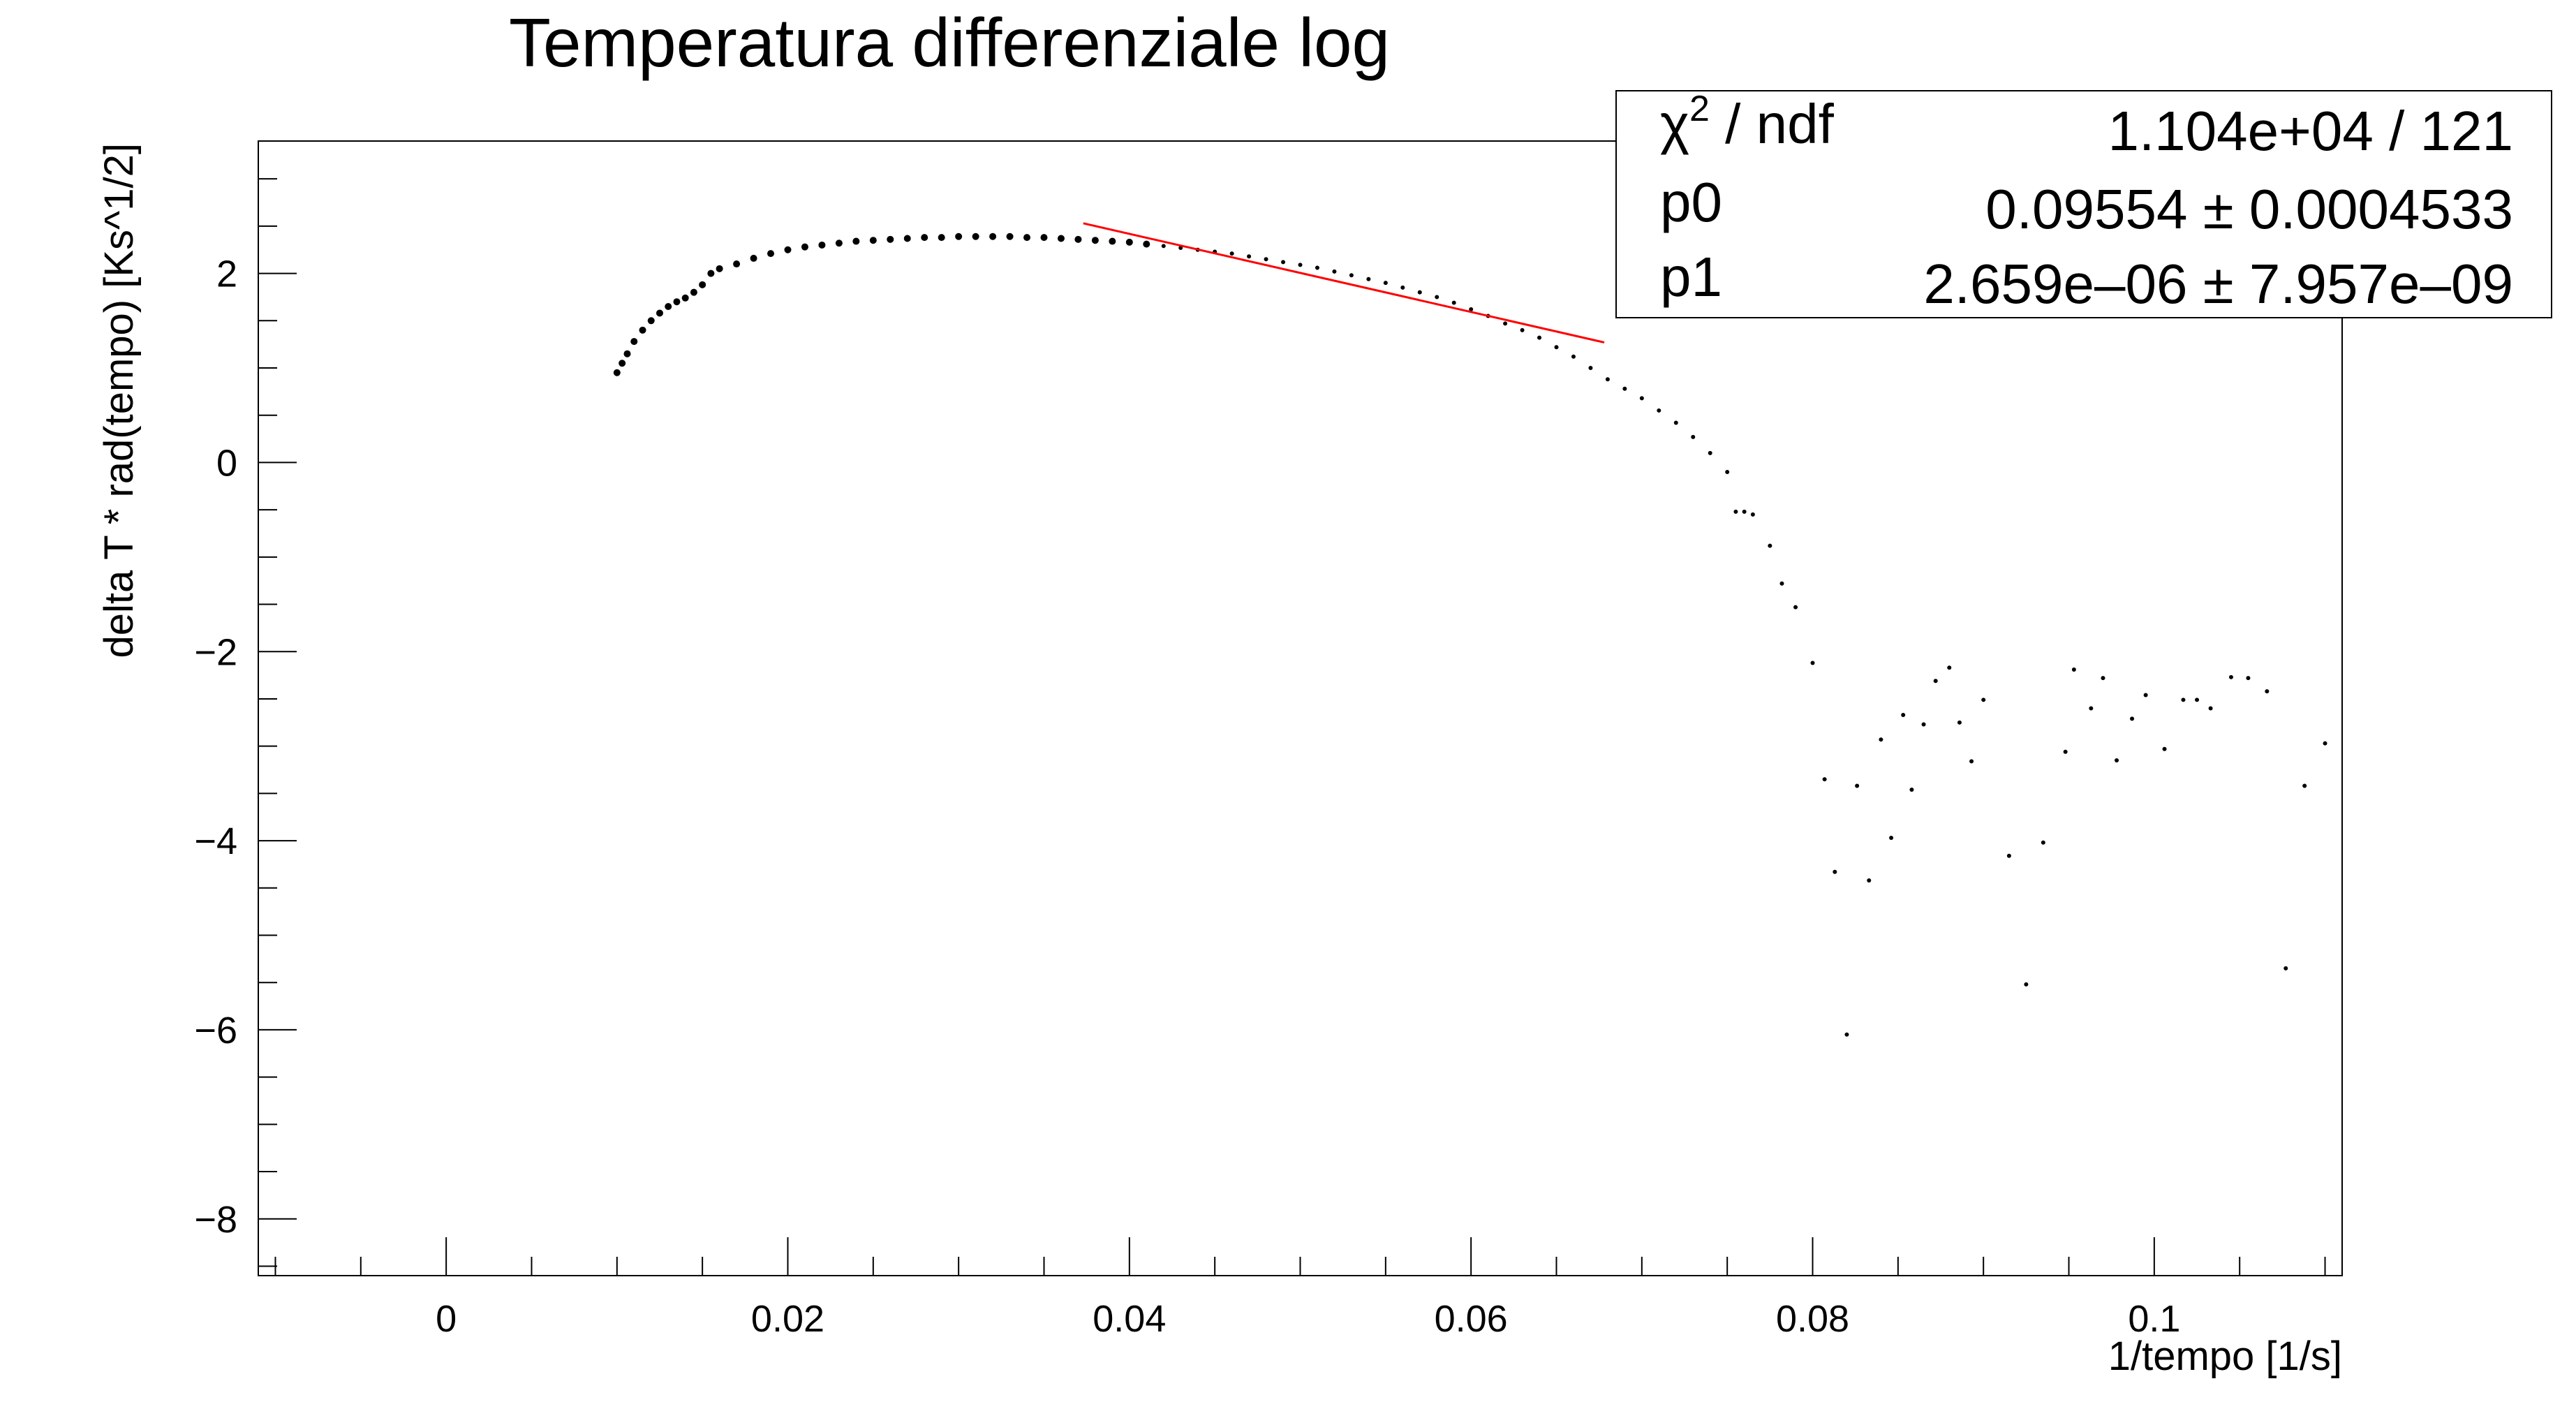 The width and height of the screenshot is (2576, 1402). I want to click on stats-label-p0: p0, so click(1691, 202).